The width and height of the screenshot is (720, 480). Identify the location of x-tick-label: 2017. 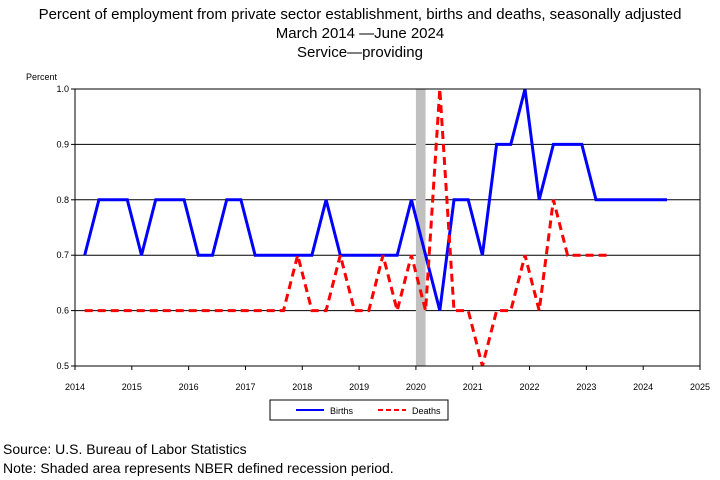
(245, 387).